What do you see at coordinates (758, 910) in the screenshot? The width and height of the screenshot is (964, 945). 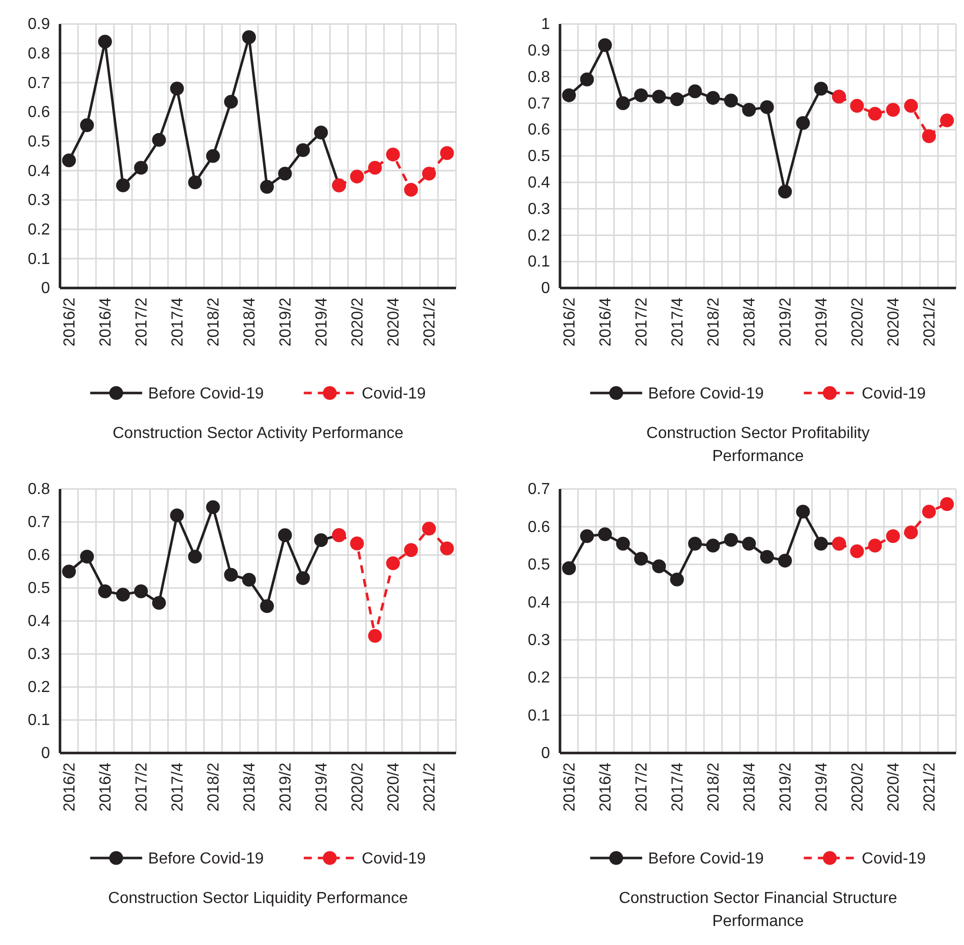 I see `text: Construction Sector Financial Structure Performance` at bounding box center [758, 910].